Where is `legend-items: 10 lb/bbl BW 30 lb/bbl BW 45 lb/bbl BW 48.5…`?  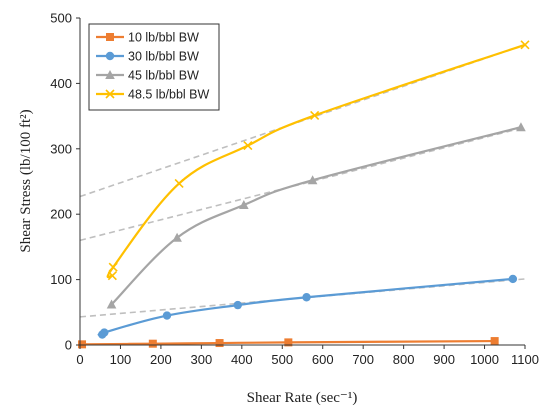
legend-items: 10 lb/bbl BW 30 lb/bbl BW 45 lb/bbl BW 48.5… is located at coordinates (152, 66).